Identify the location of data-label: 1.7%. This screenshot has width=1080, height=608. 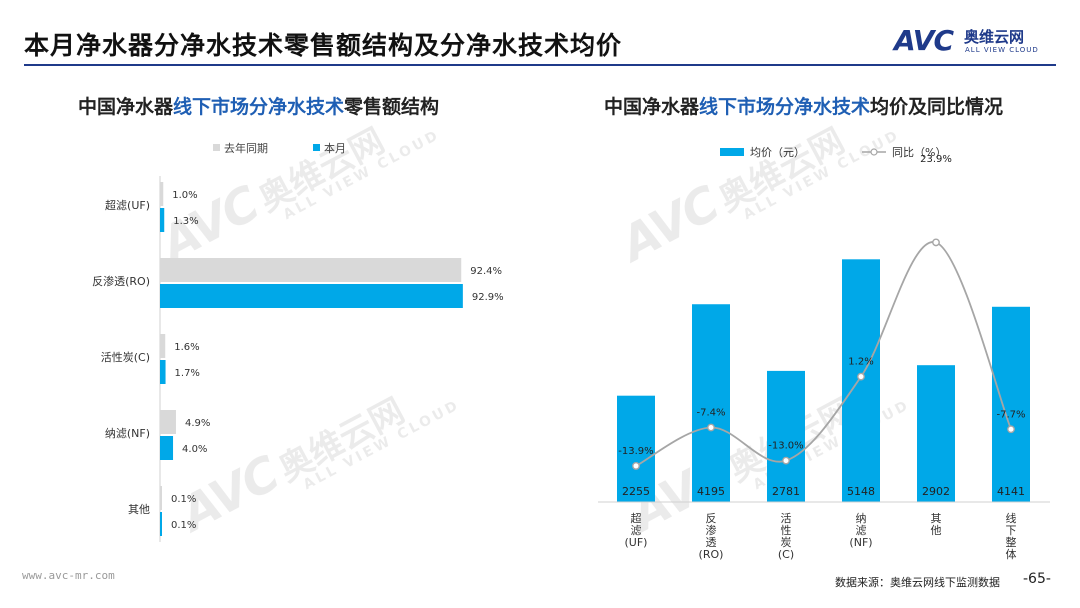
(187, 373).